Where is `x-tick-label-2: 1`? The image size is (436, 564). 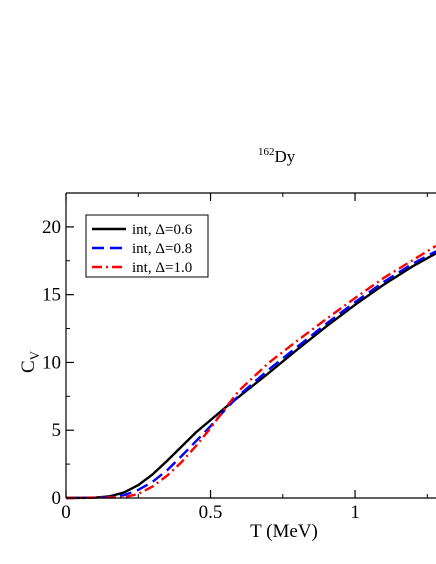 x-tick-label-2: 1 is located at coordinates (355, 512).